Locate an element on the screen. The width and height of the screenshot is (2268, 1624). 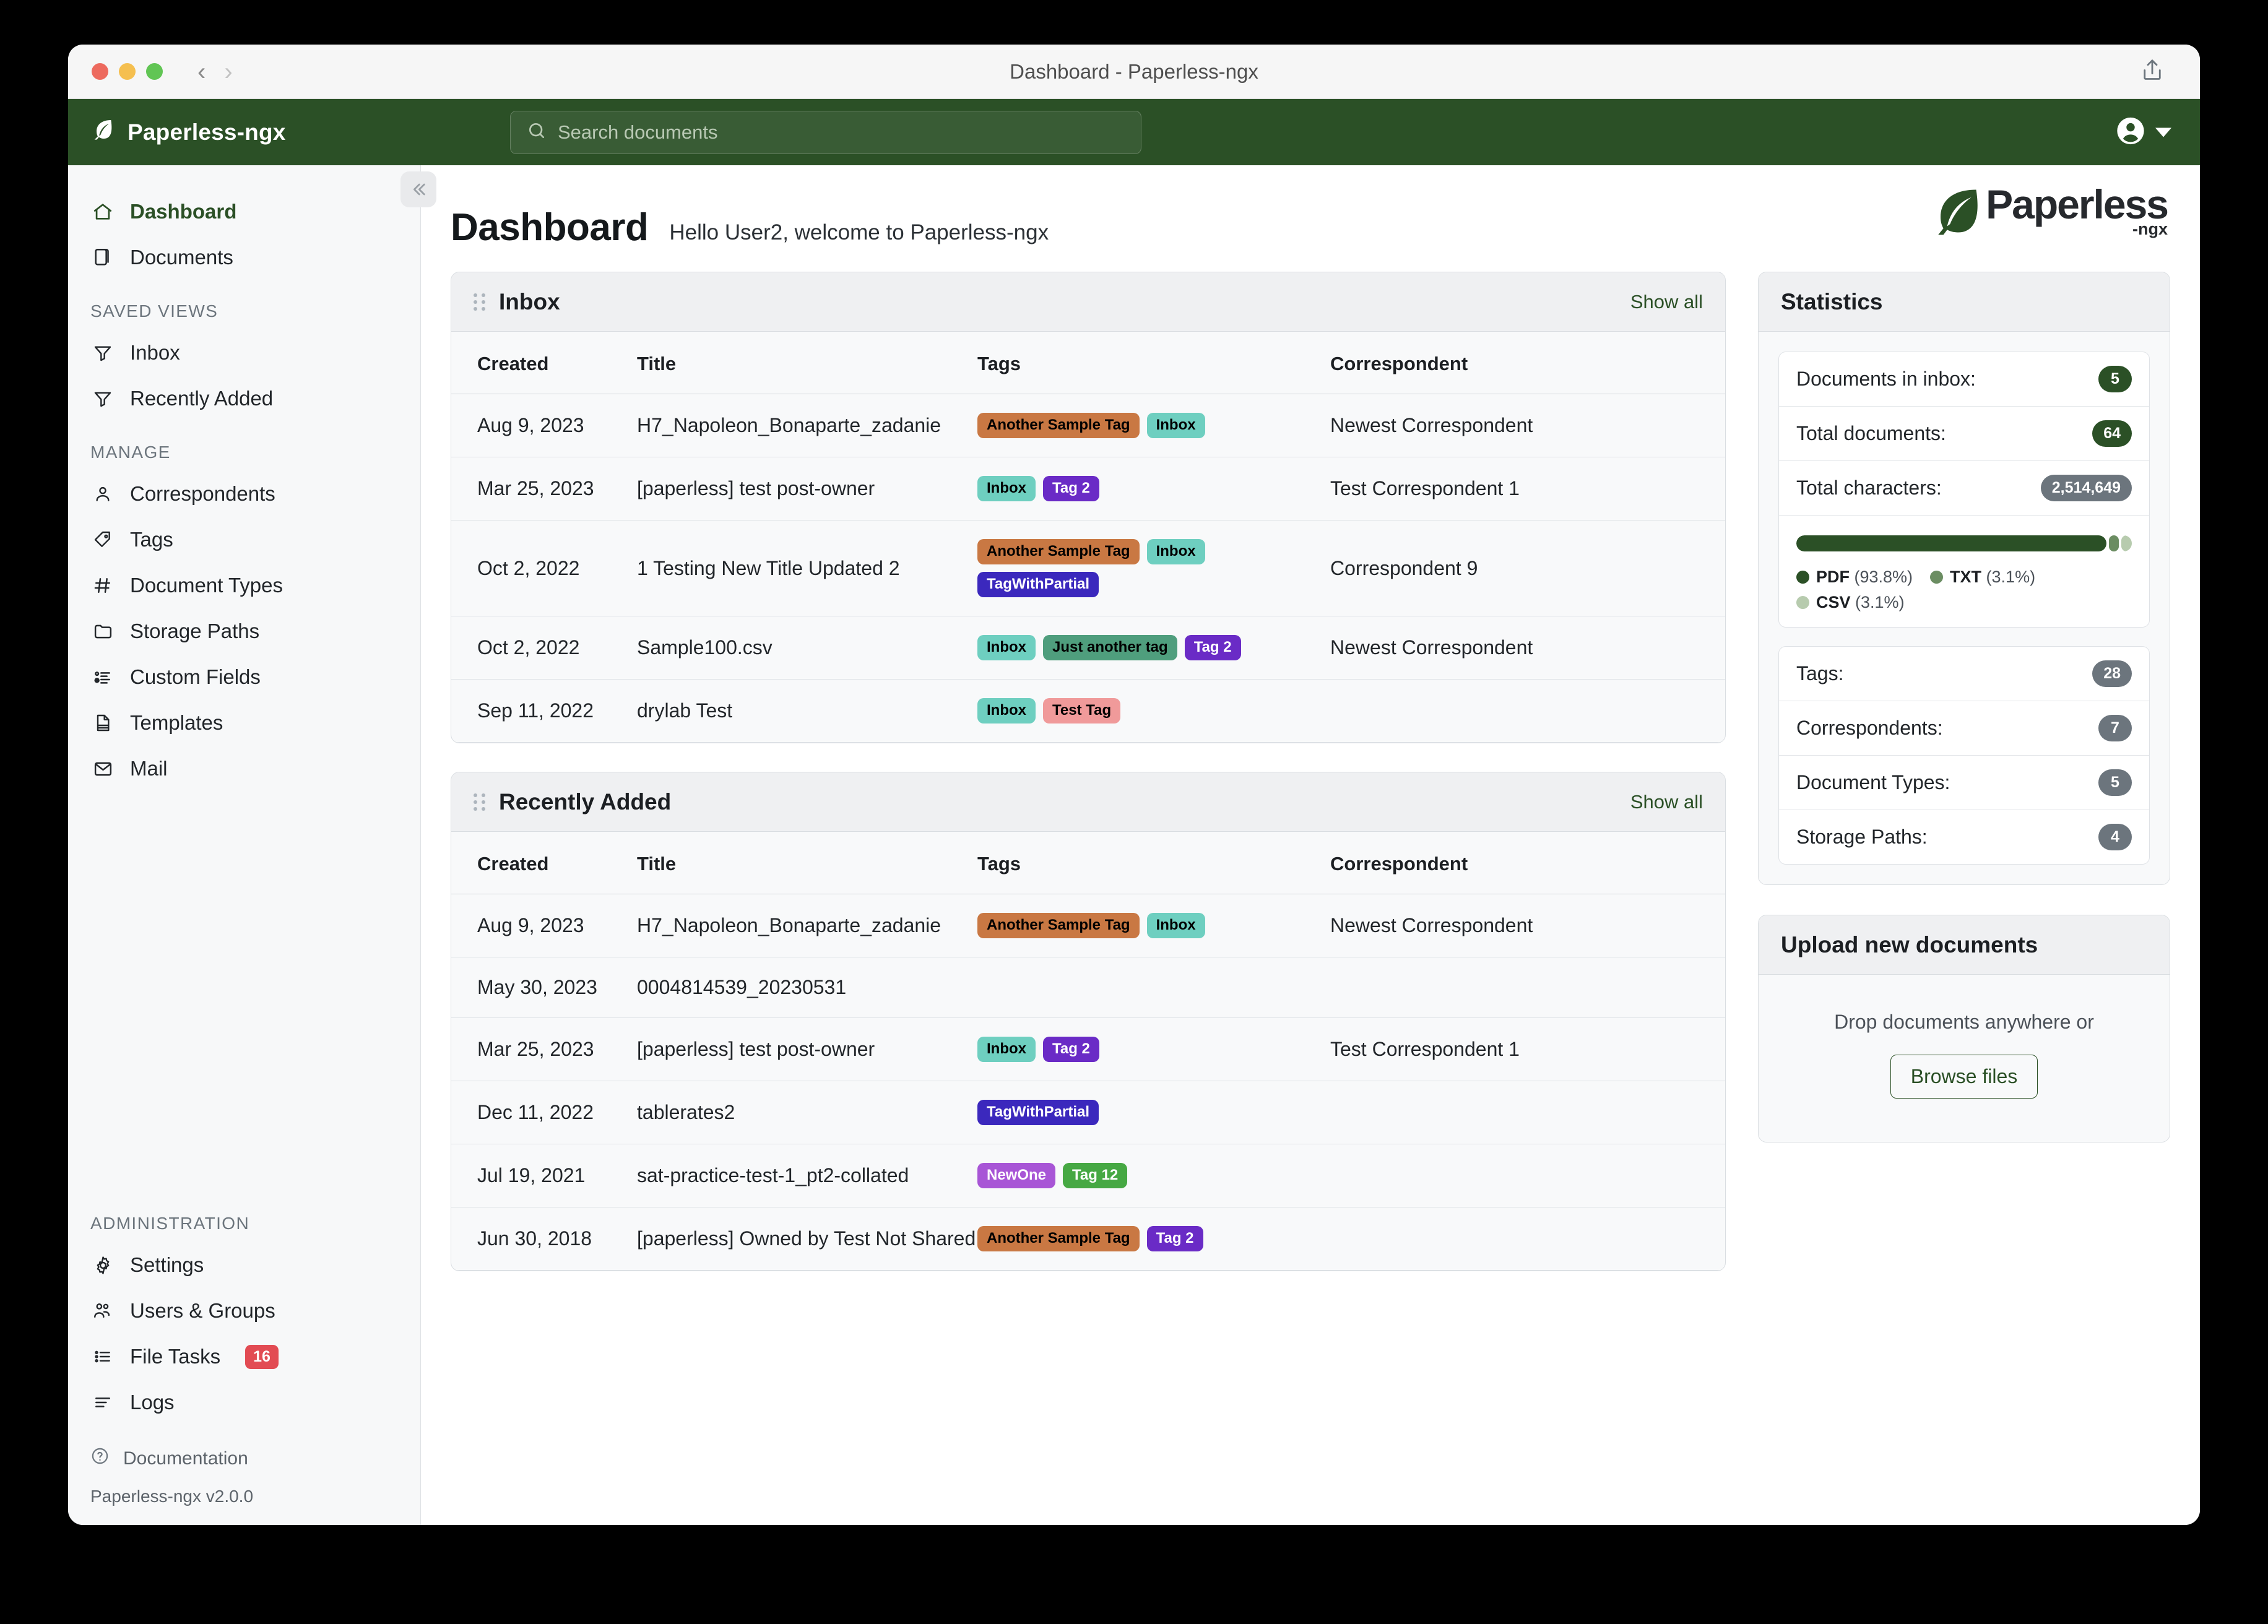
recently-added-show-all-link: Show all is located at coordinates (1666, 801).